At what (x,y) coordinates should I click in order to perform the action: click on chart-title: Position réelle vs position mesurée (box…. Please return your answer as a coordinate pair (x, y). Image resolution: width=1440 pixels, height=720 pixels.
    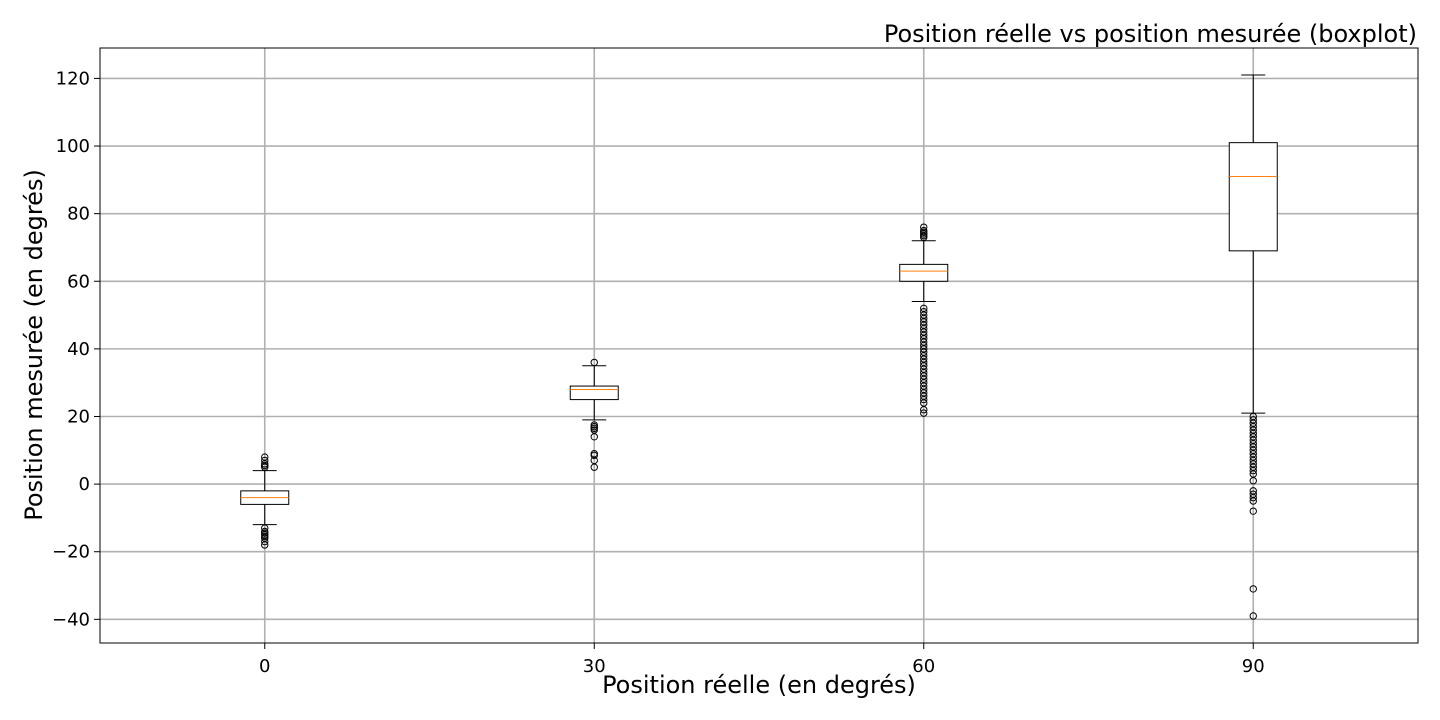
    Looking at the image, I should click on (1150, 34).